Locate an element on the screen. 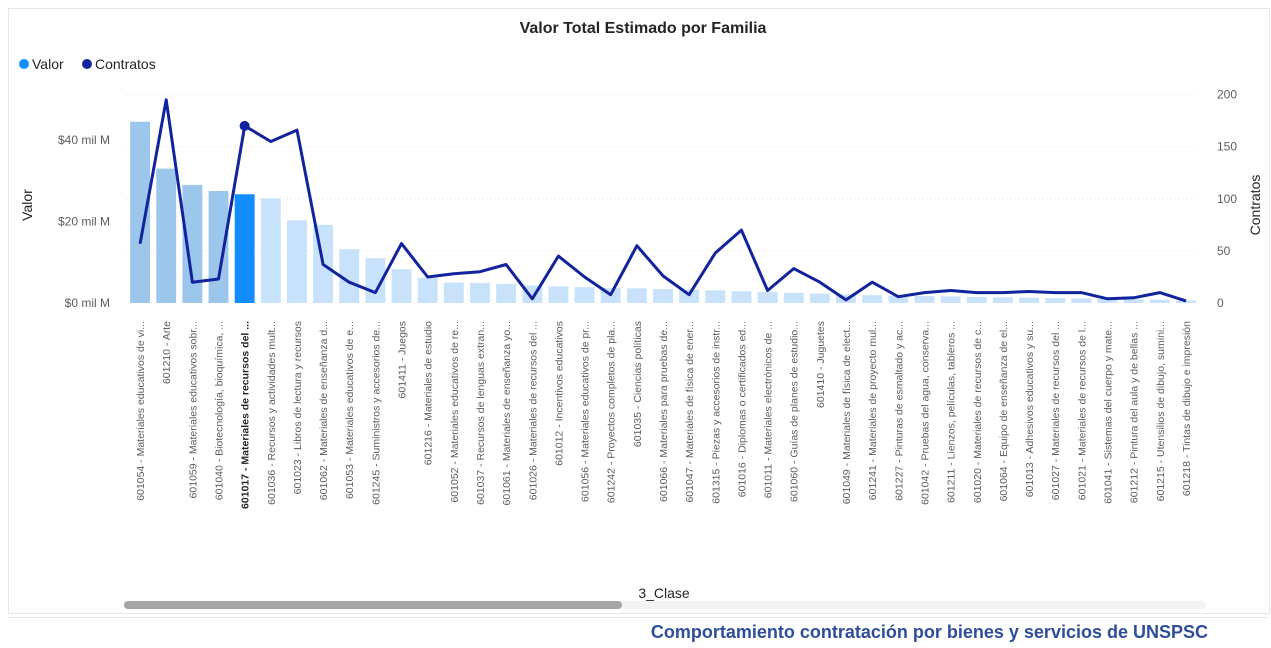 The image size is (1271, 648). y2-tick-label: 150 is located at coordinates (1227, 147).